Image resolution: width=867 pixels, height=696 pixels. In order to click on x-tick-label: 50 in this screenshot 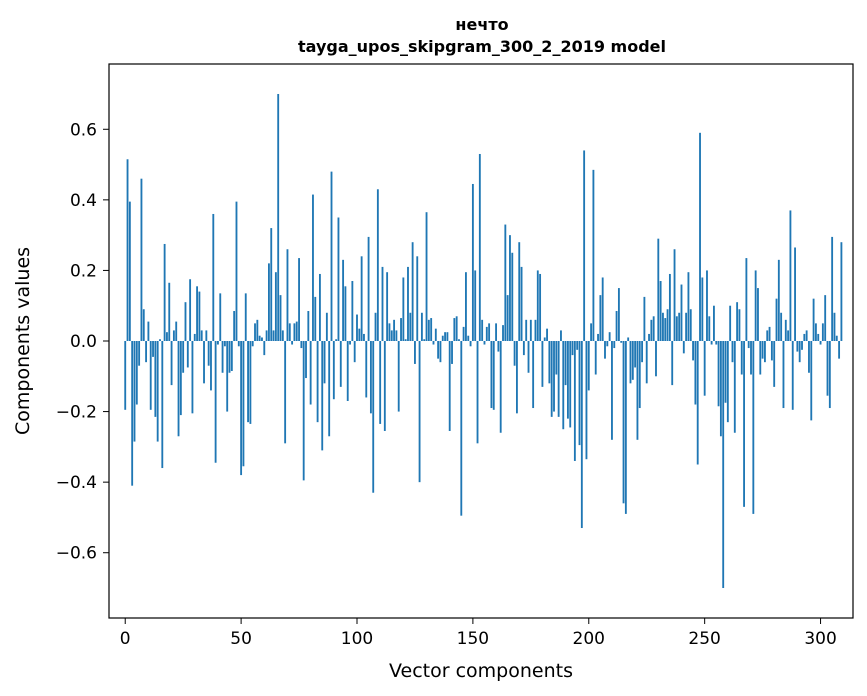, I will do `click(241, 639)`.